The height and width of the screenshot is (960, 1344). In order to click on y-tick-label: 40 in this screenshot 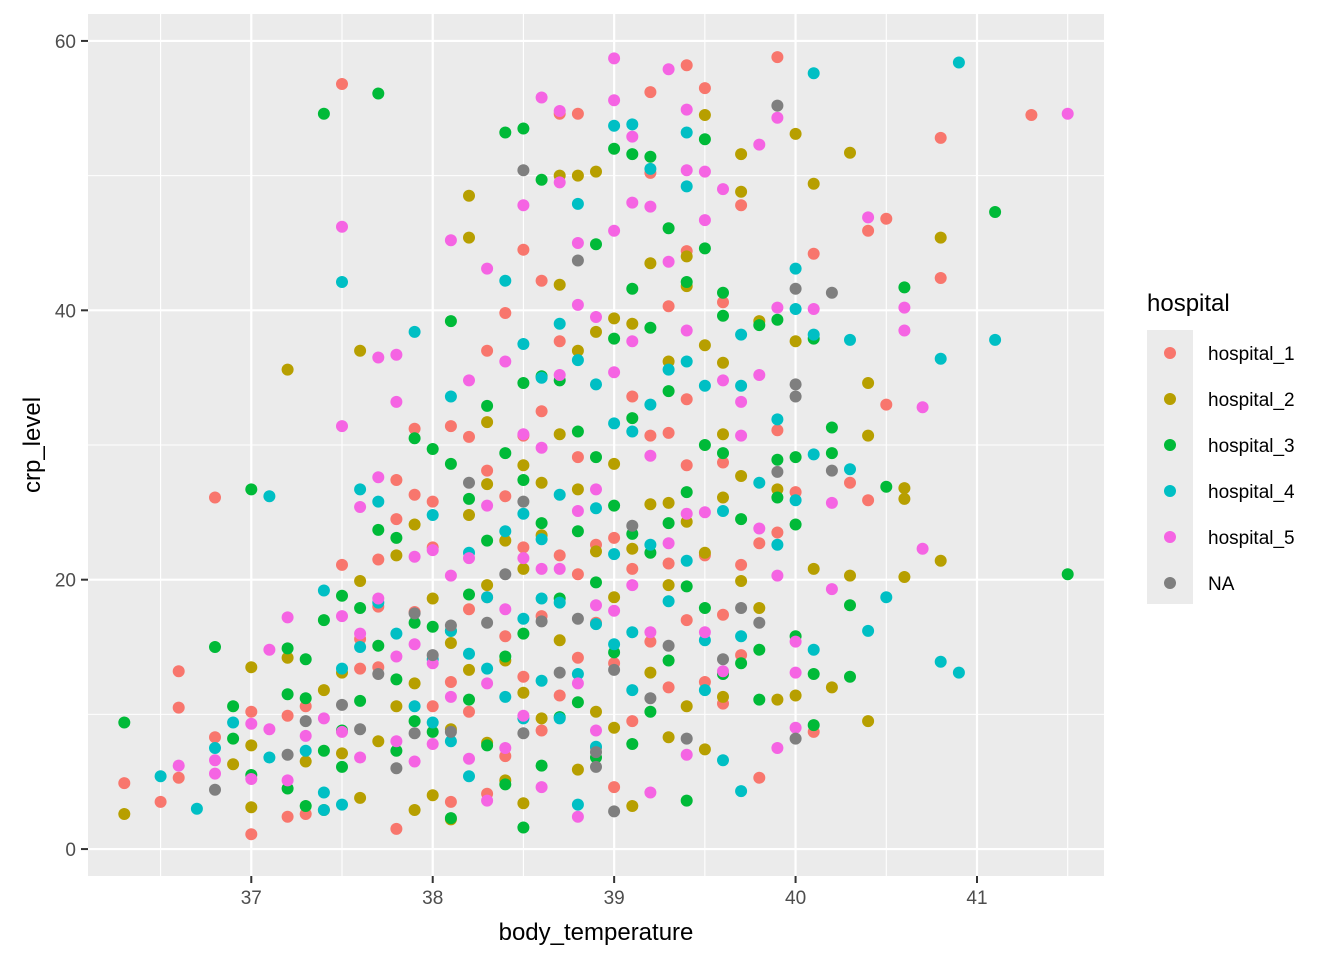, I will do `click(65, 311)`.